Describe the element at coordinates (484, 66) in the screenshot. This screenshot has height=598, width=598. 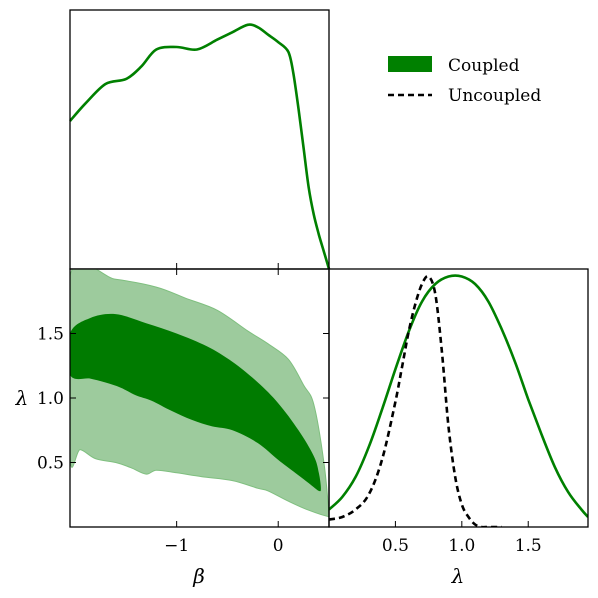
I see `legend-coupled-label: Coupled` at that location.